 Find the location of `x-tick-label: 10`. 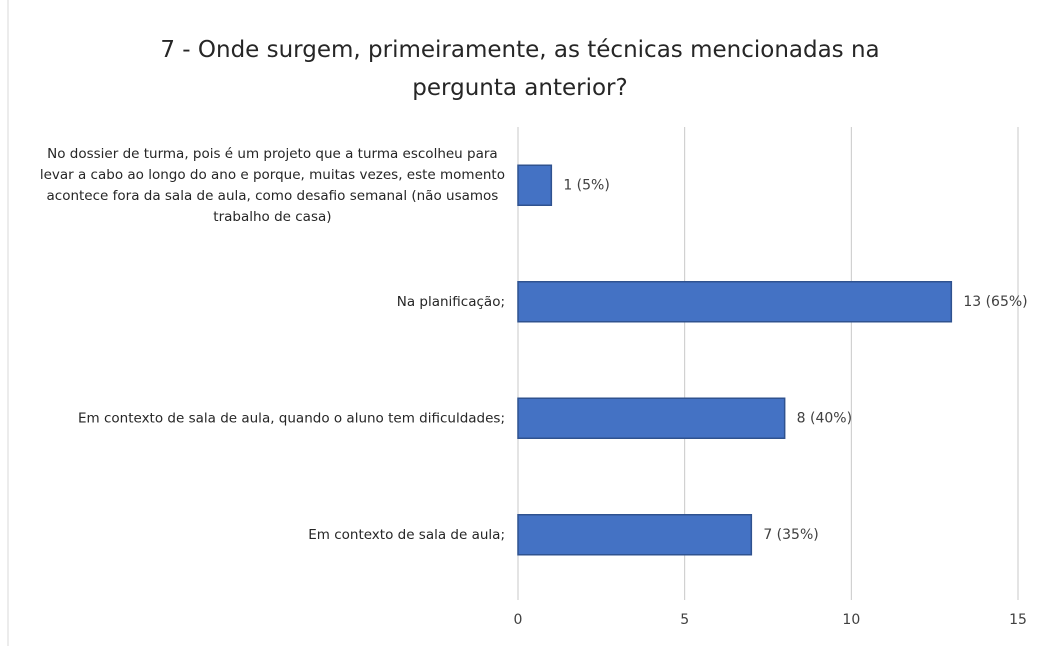

x-tick-label: 10 is located at coordinates (851, 620).